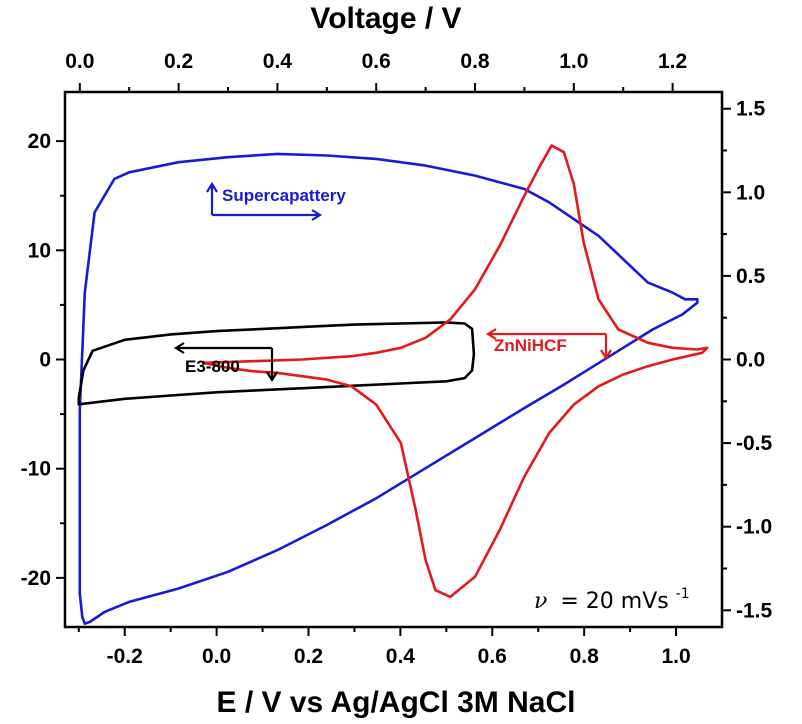 Image resolution: width=802 pixels, height=724 pixels. I want to click on annotation-supercapattery: Supercapattery, so click(276, 201).